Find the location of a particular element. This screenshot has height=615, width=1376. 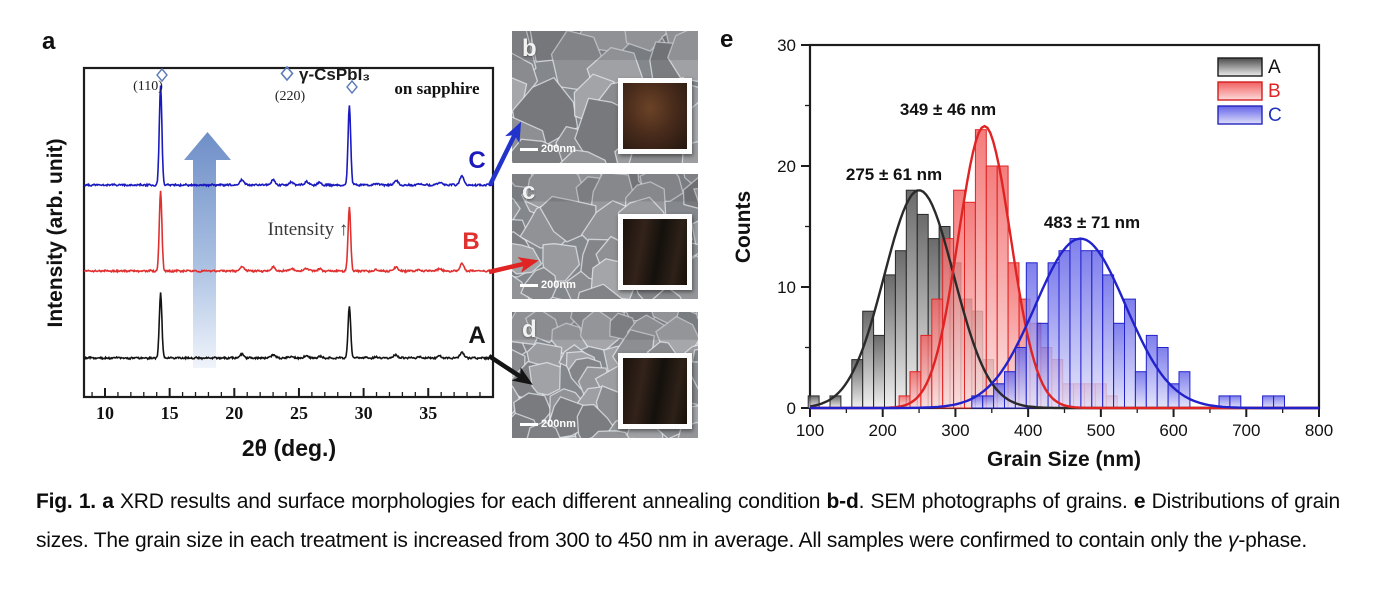

caption-segment: e is located at coordinates (1139, 501).